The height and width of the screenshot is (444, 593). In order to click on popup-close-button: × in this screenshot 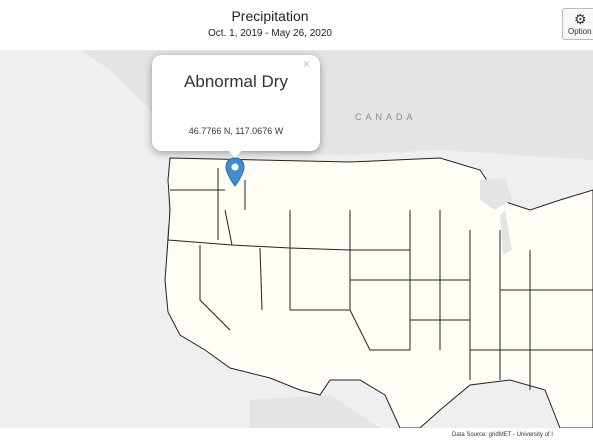, I will do `click(307, 64)`.